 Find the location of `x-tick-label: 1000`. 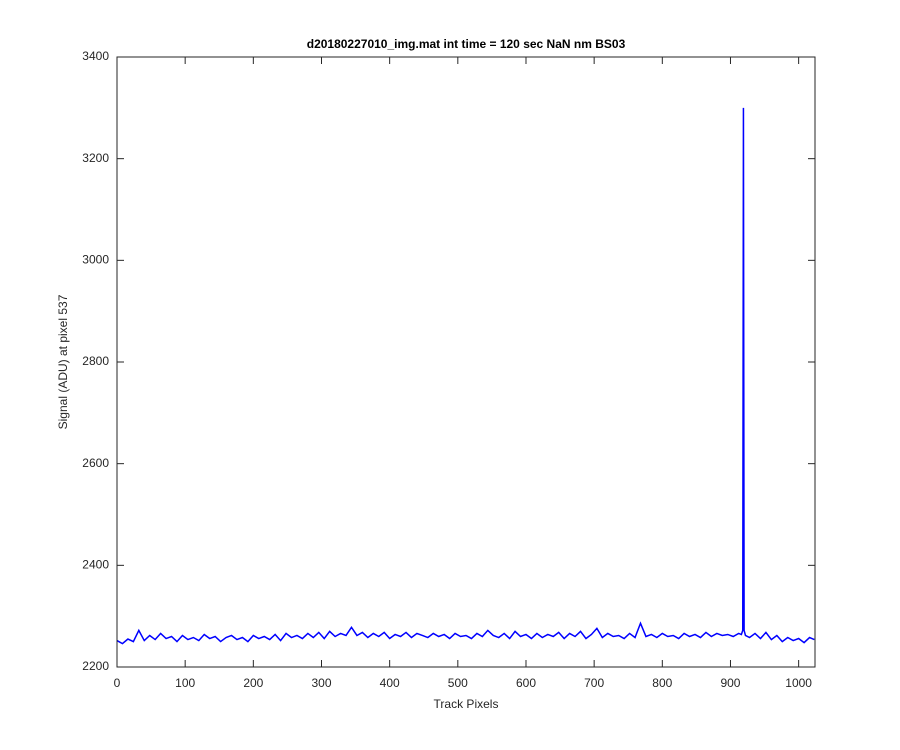

x-tick-label: 1000 is located at coordinates (798, 683).